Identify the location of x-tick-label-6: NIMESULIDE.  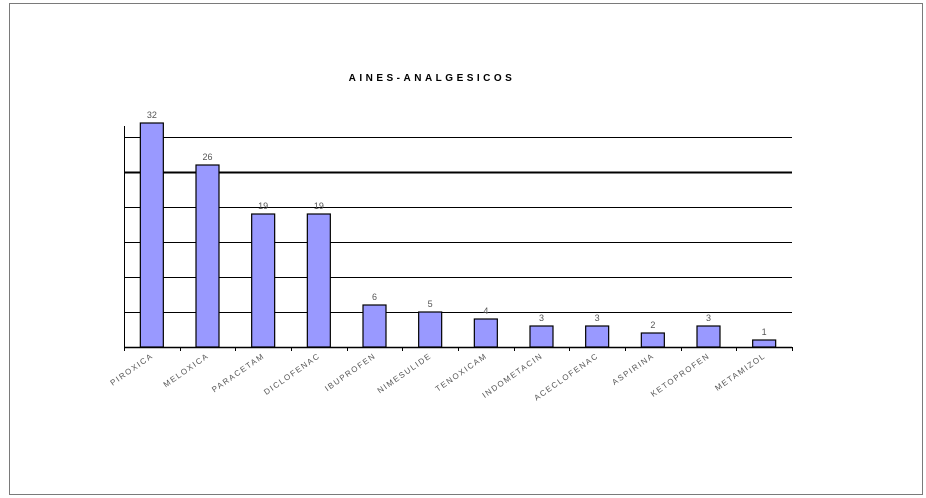
(405, 373).